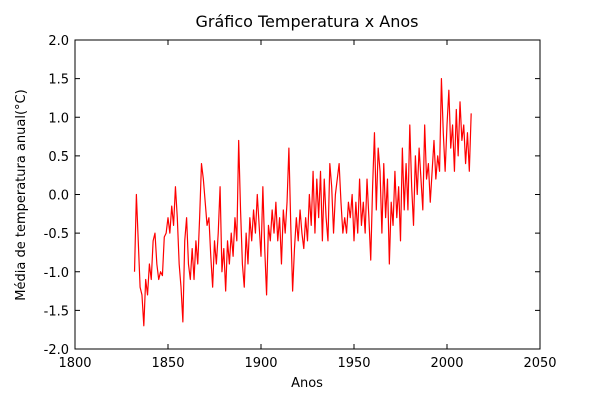 The image size is (600, 404). Describe the element at coordinates (446, 363) in the screenshot. I see `x-tick-label: 2000` at that location.